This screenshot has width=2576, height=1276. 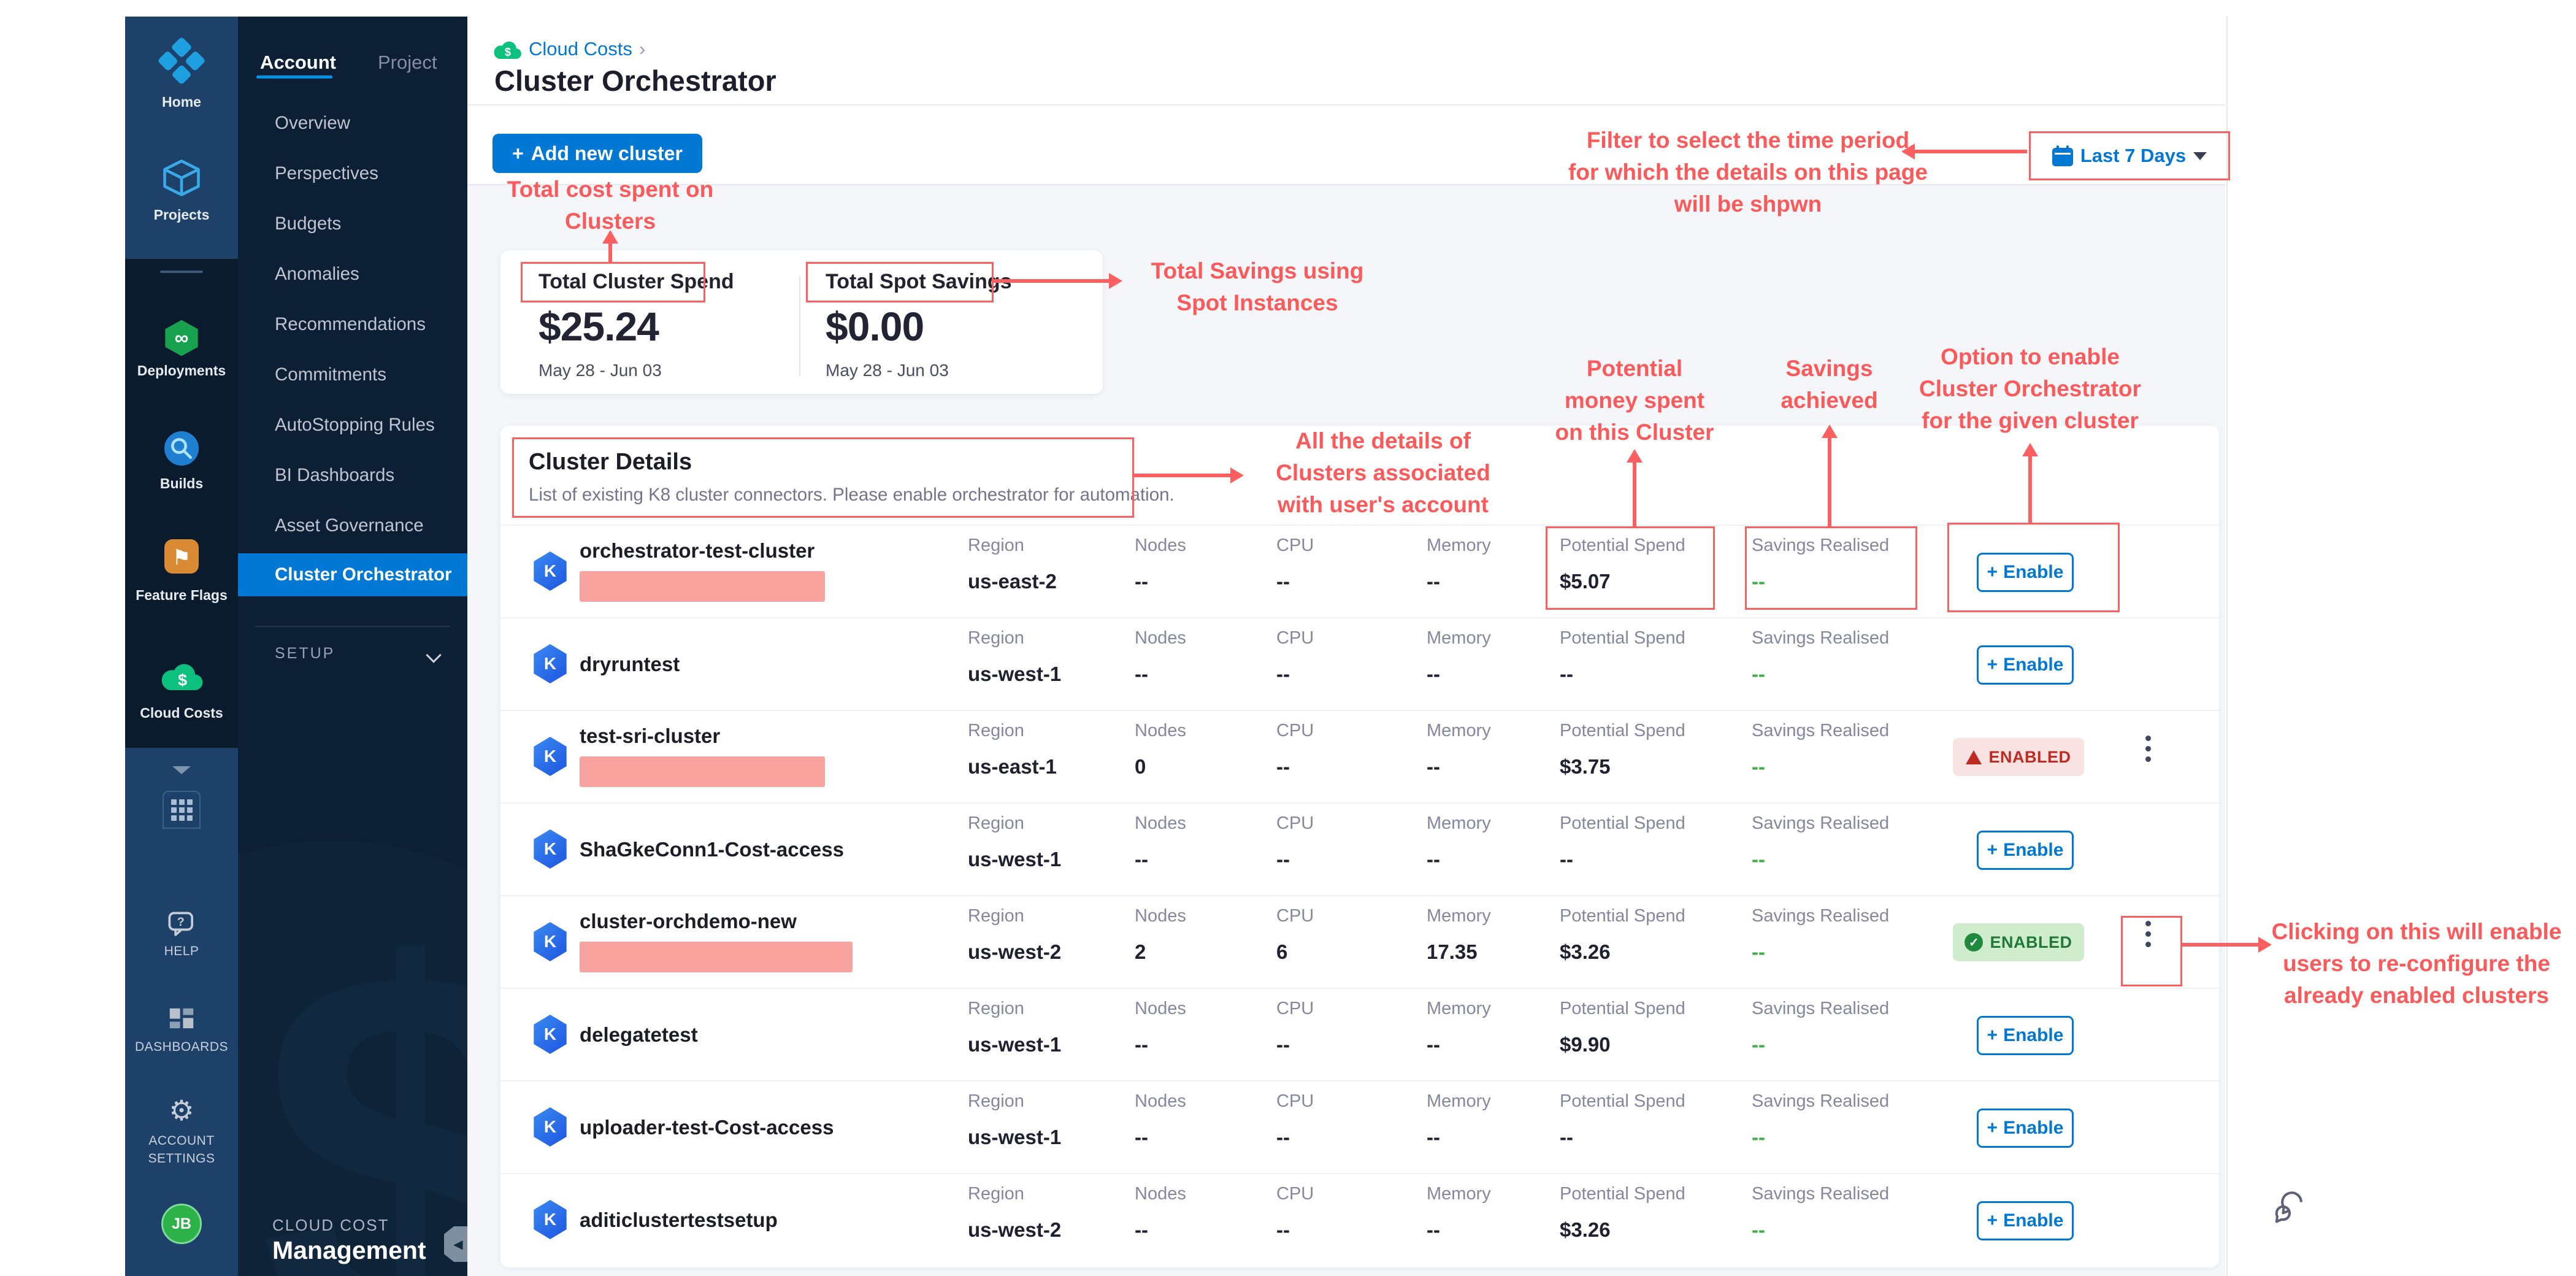 What do you see at coordinates (1634, 401) in the screenshot?
I see `annotation-potential-spend: Potential money spent on this Cluster` at bounding box center [1634, 401].